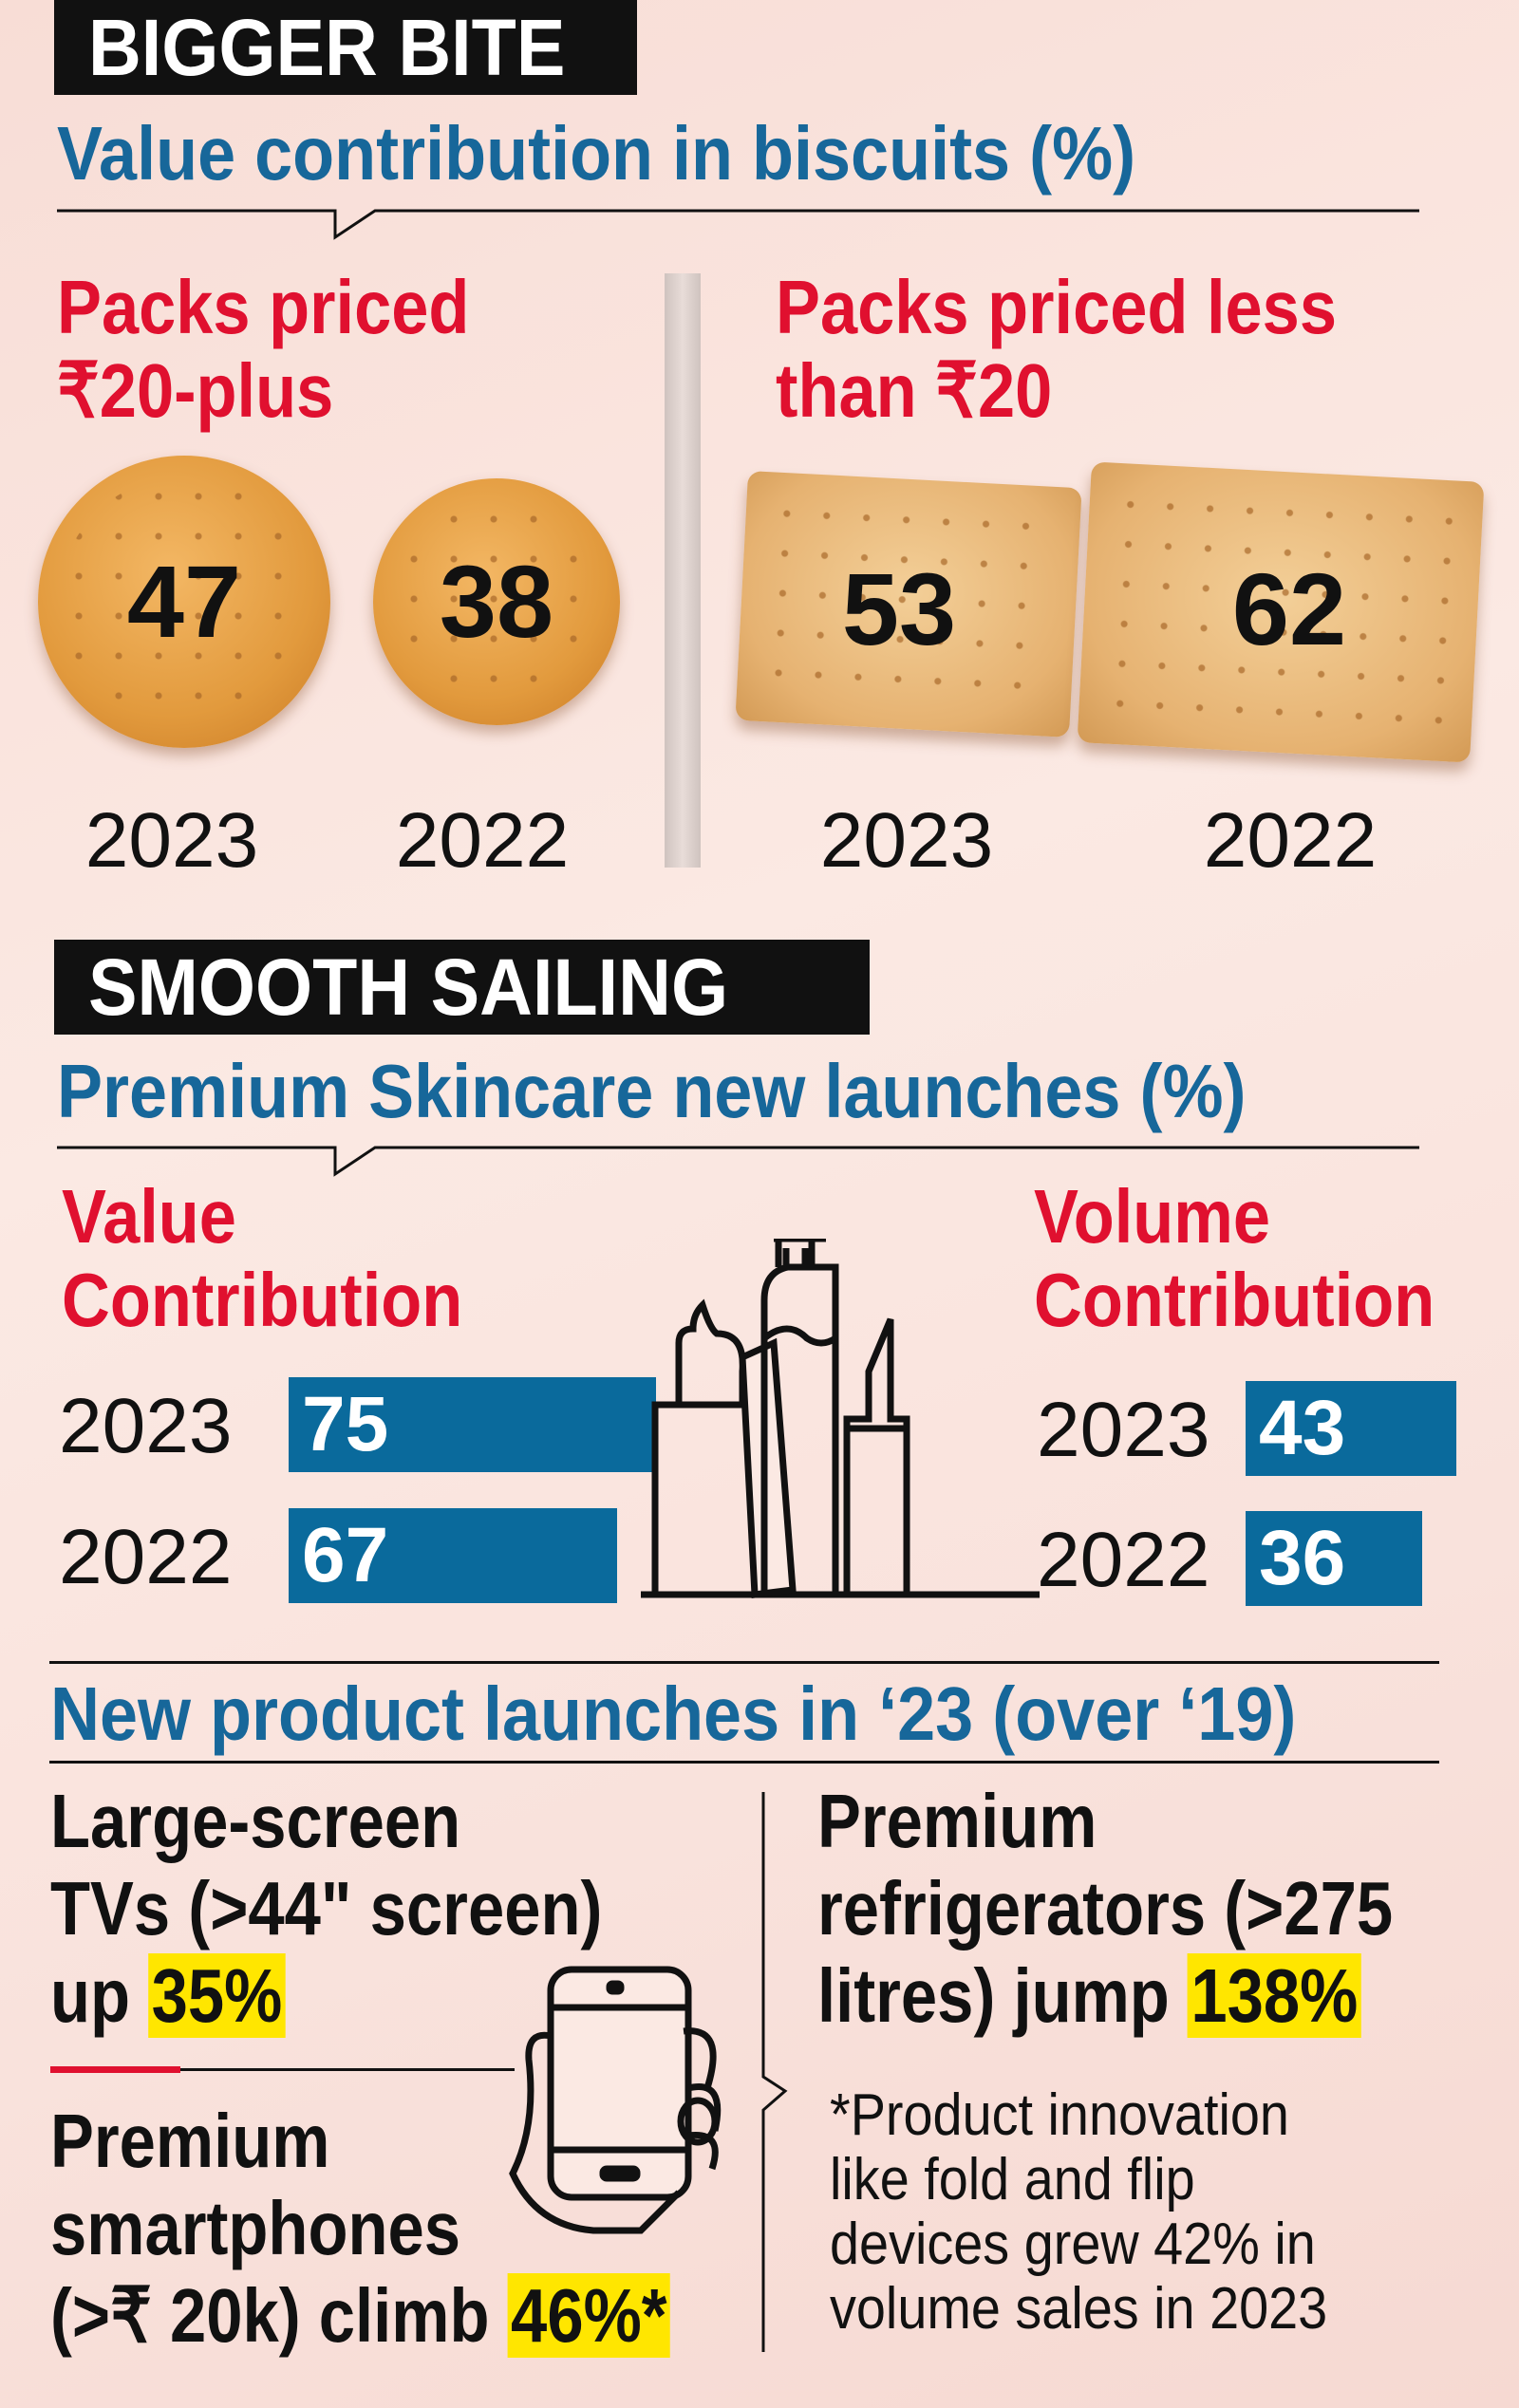 The image size is (1519, 2408). Describe the element at coordinates (1056, 349) in the screenshot. I see `right-pack-label: Packs priced less than ₹20` at that location.